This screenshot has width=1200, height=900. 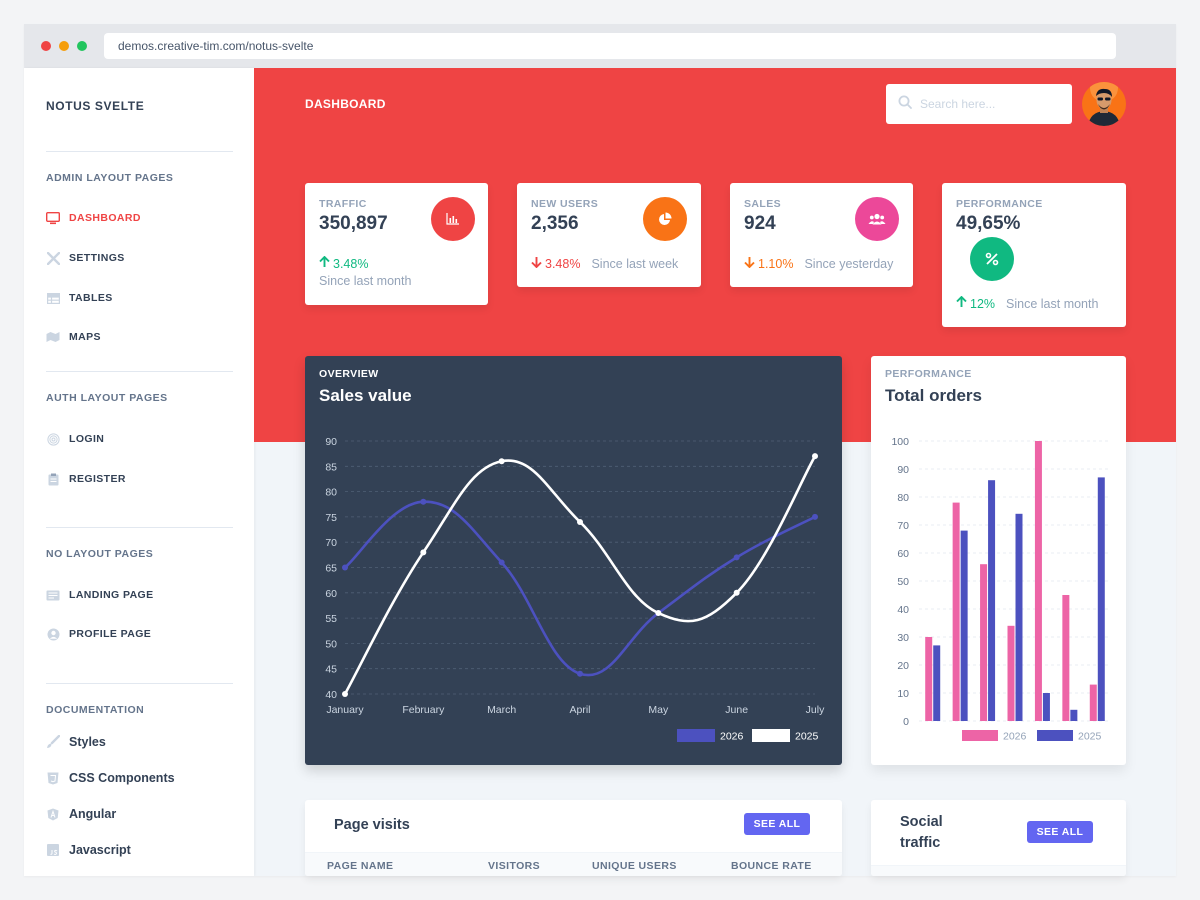 What do you see at coordinates (331, 644) in the screenshot?
I see `y-tick-label: 50` at bounding box center [331, 644].